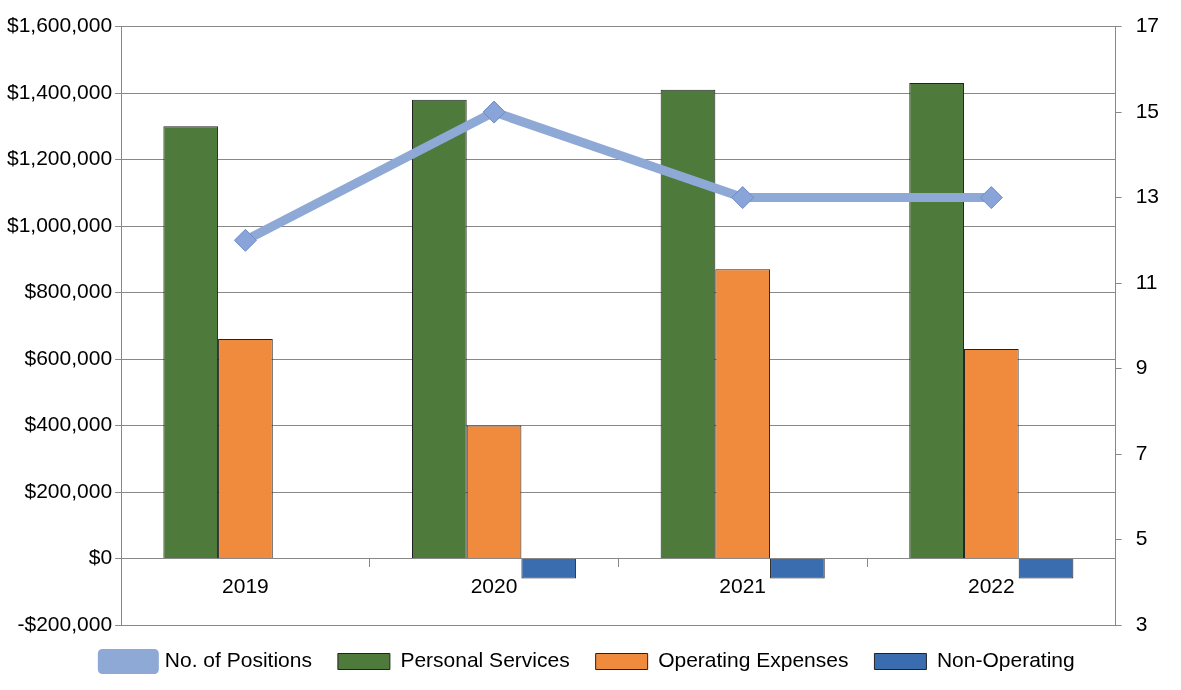 The height and width of the screenshot is (690, 1181). Describe the element at coordinates (743, 585) in the screenshot. I see `x-tick-label: 2021` at that location.